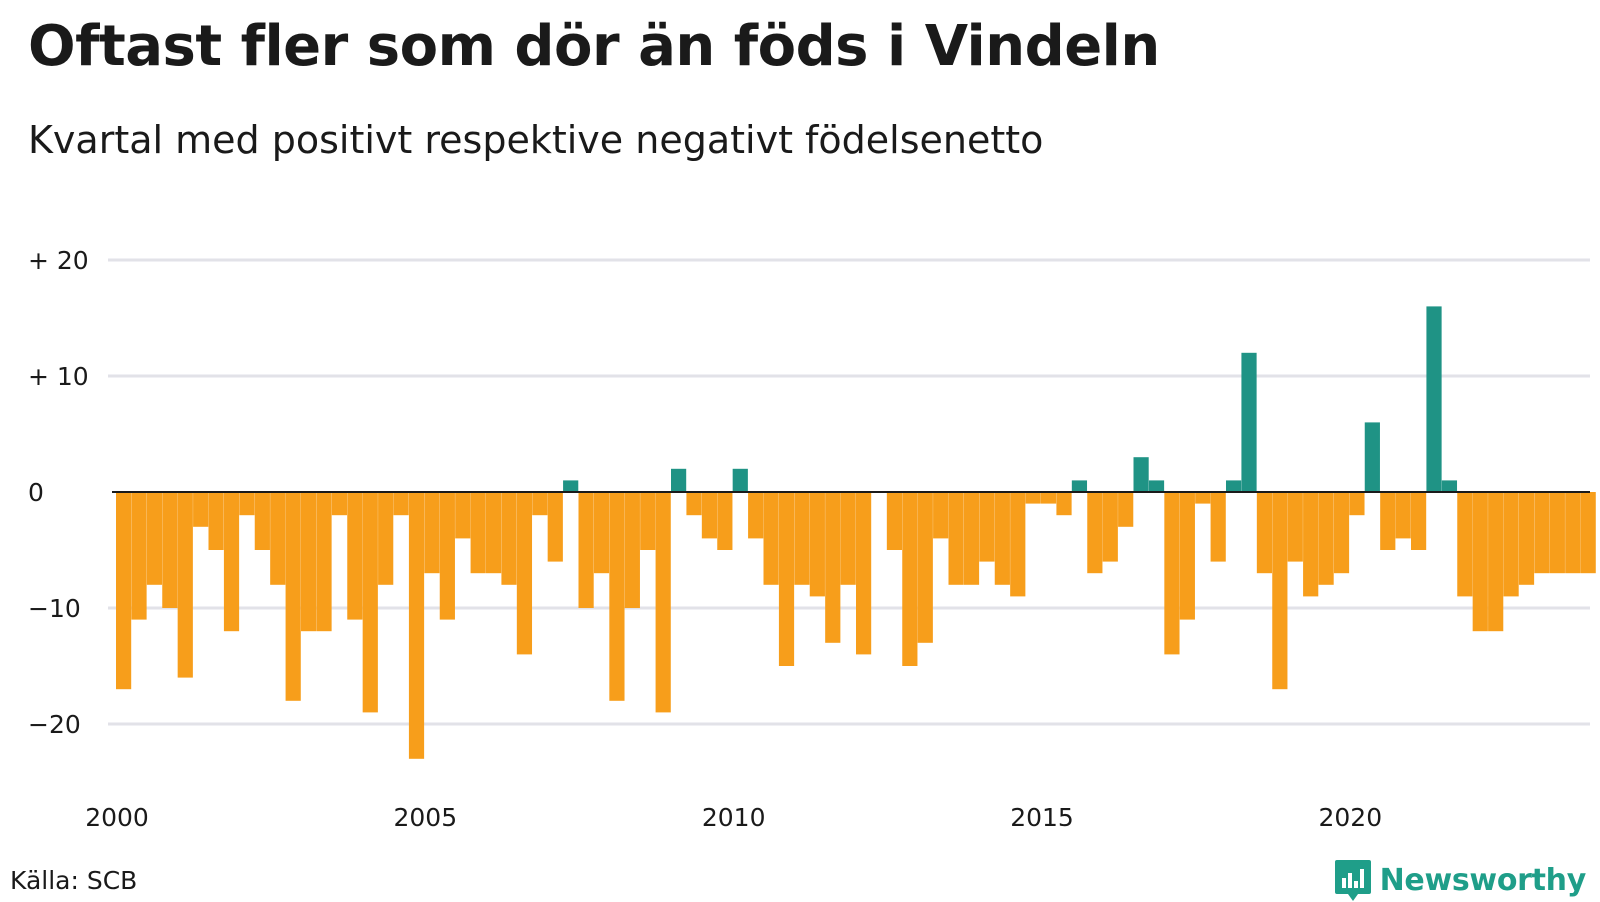 Image resolution: width=1600 pixels, height=902 pixels. Describe the element at coordinates (117, 817) in the screenshot. I see `x-tick-label: 2000` at that location.